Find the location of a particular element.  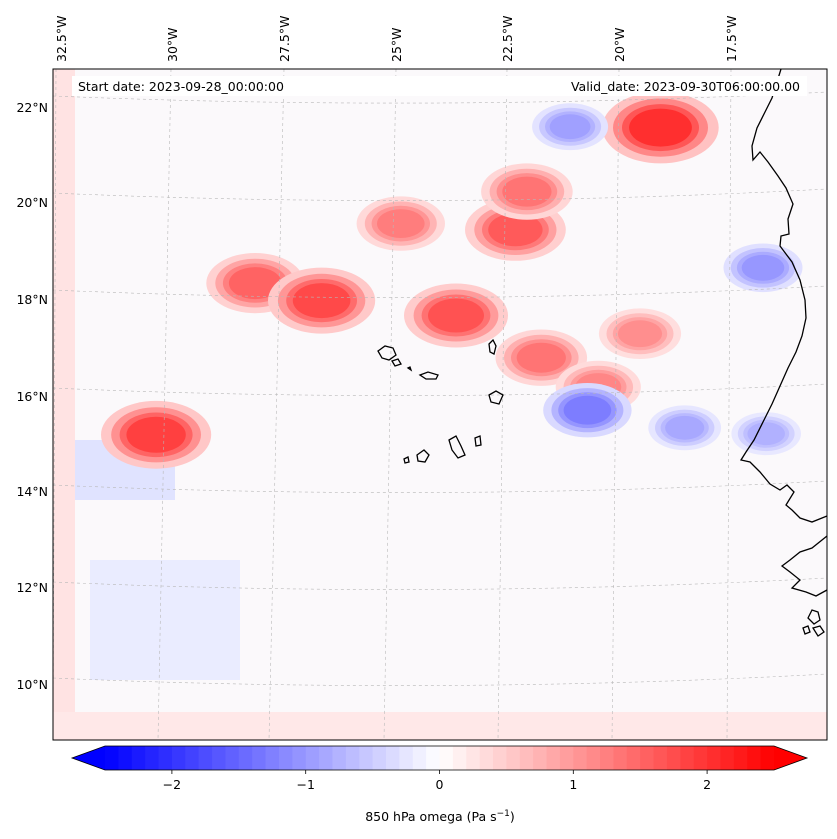

colorbar-tick-label: 2 is located at coordinates (707, 784).